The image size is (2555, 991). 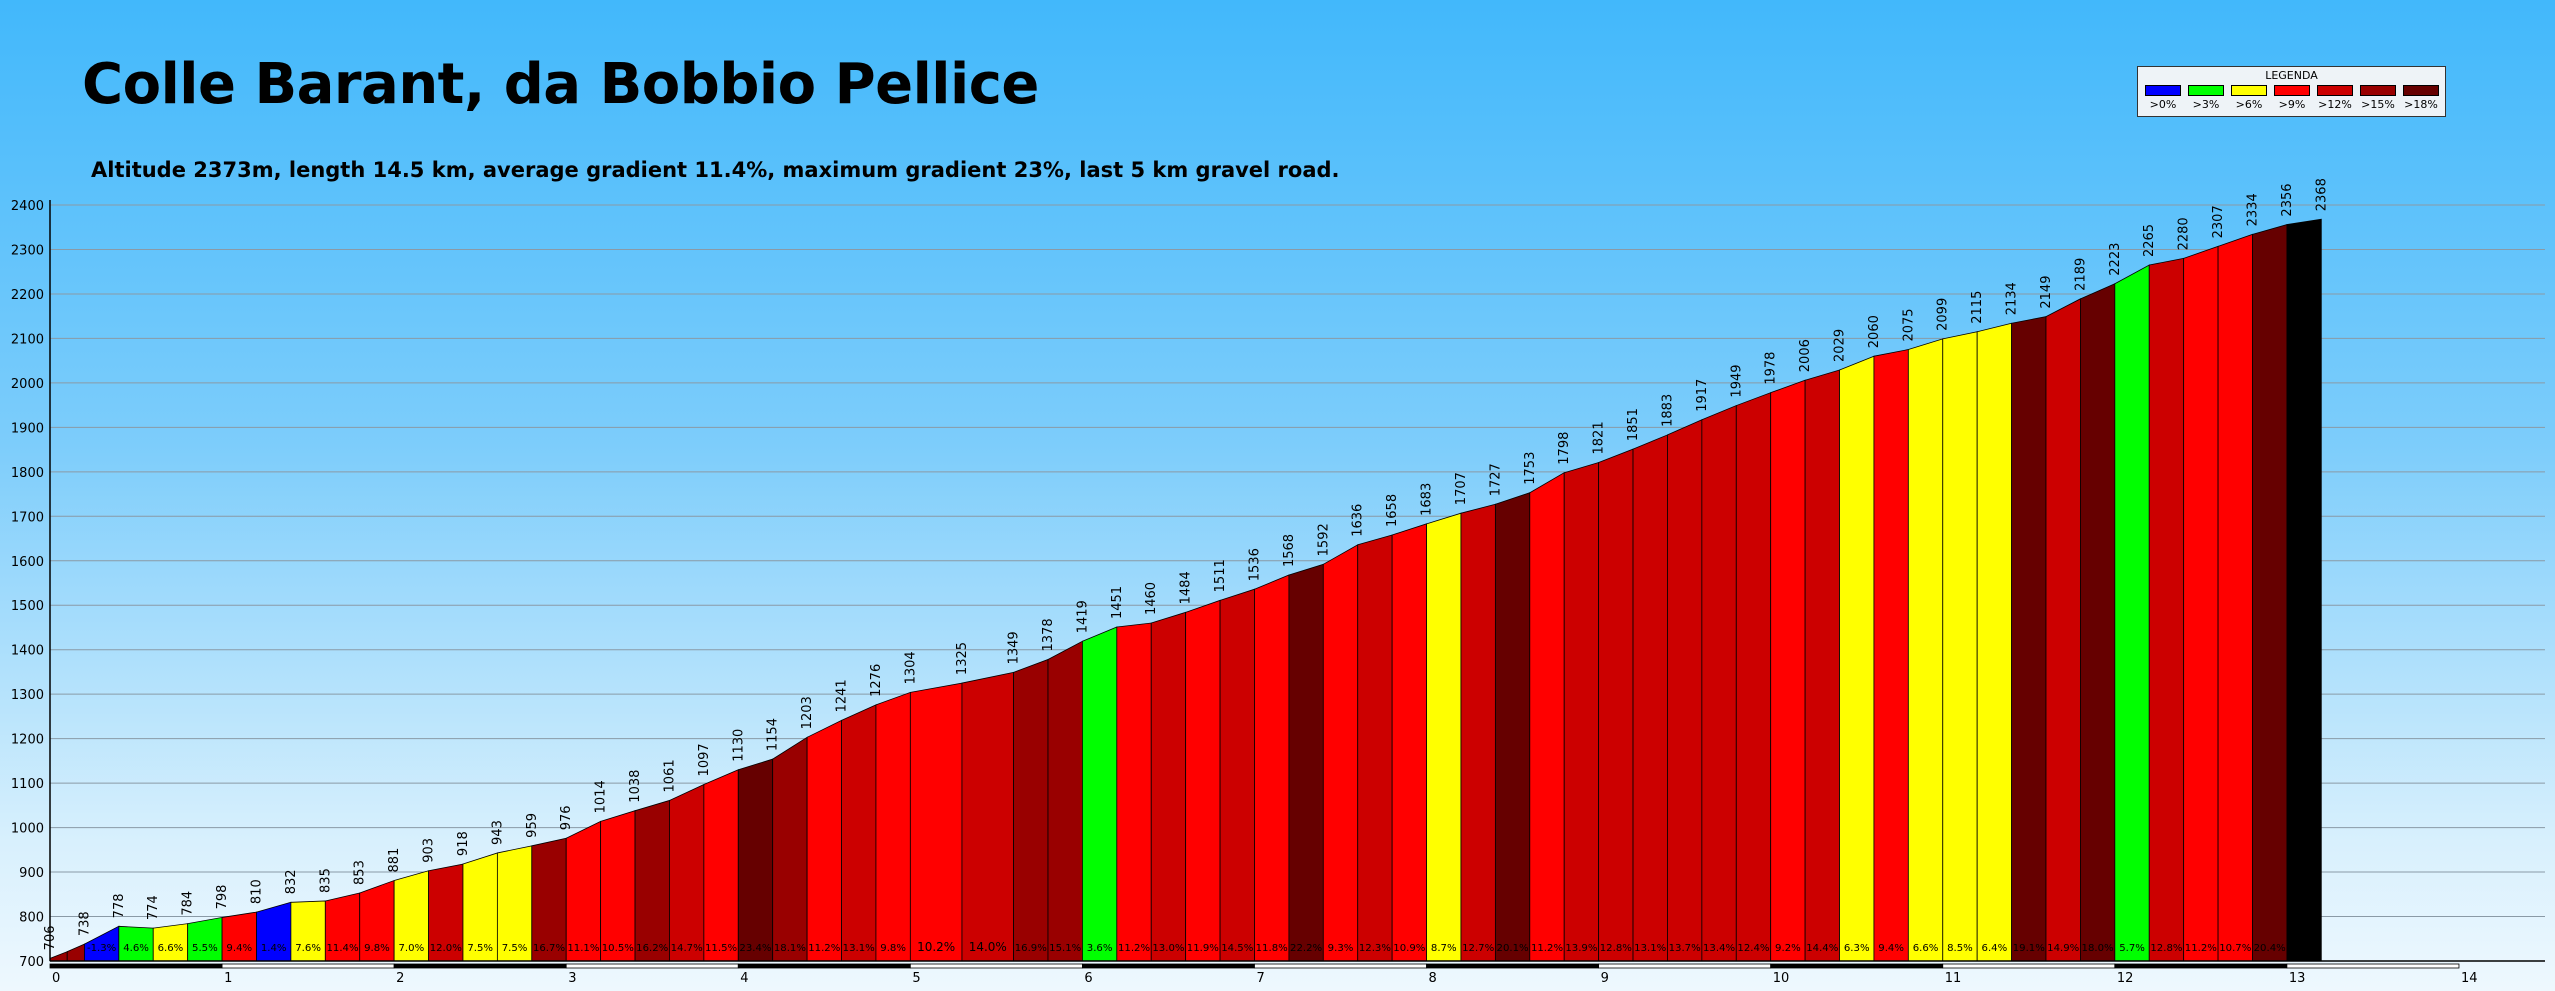 What do you see at coordinates (652, 948) in the screenshot?
I see `gradient-label: 16.2%` at bounding box center [652, 948].